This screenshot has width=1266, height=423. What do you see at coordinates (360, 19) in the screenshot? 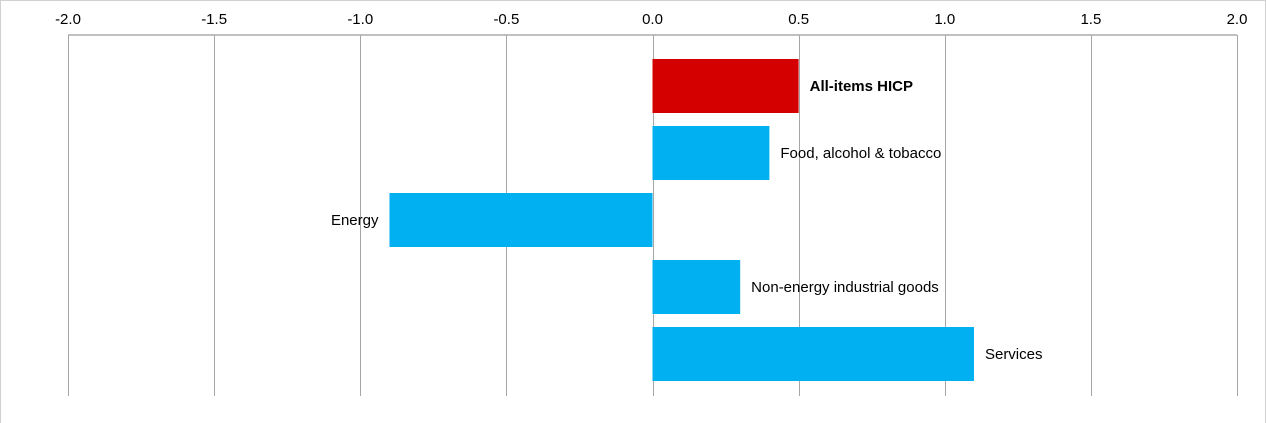
I see `x-tick-label: -1.0` at bounding box center [360, 19].